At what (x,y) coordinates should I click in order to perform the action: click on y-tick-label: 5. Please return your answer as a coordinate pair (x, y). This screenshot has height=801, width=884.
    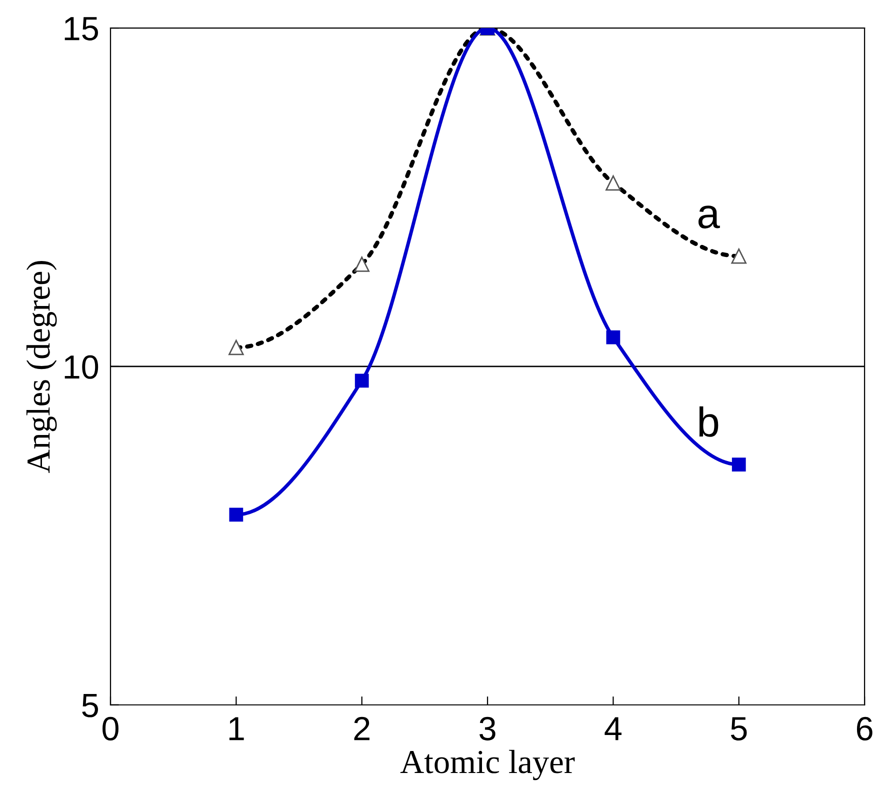
    Looking at the image, I should click on (90, 706).